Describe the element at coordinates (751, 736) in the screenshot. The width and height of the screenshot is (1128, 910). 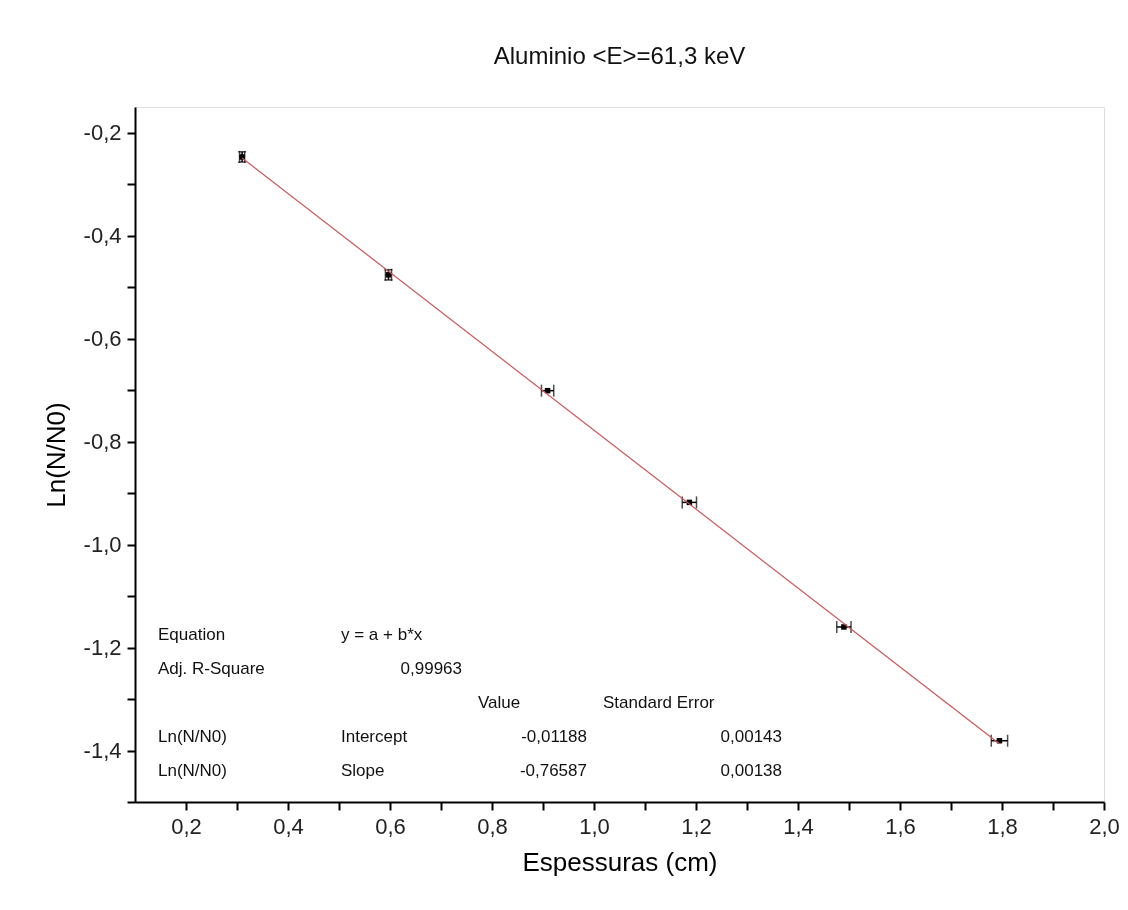
I see `annotation: 0,00143` at that location.